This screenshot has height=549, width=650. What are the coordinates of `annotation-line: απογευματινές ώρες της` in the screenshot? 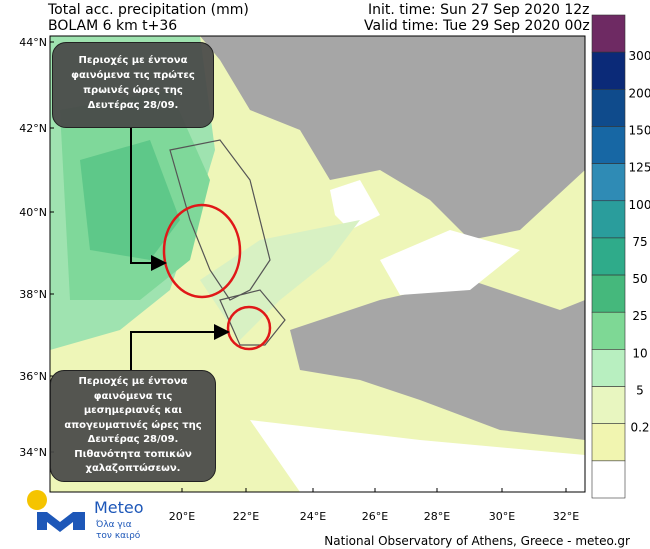 It's located at (133, 425).